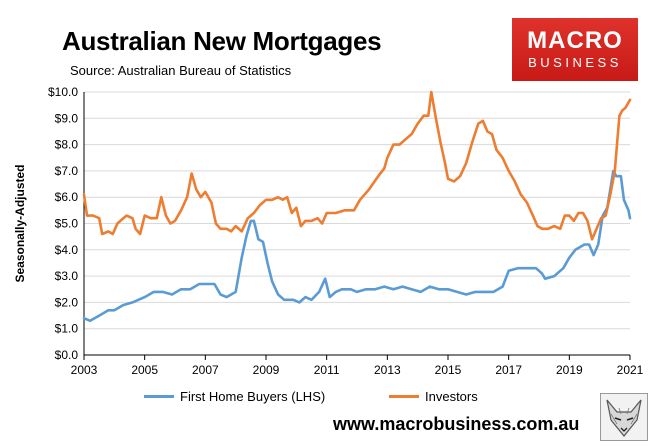 The image size is (660, 446). Describe the element at coordinates (253, 396) in the screenshot. I see `legend-label-first-home-buyers: First Home Buyers (LHS)` at that location.